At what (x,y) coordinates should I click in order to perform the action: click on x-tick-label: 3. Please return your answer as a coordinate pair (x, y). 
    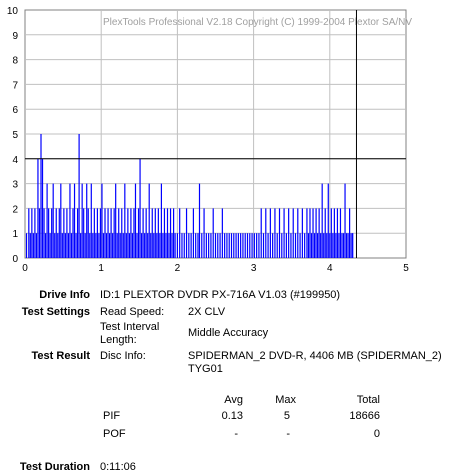
    Looking at the image, I should click on (254, 268).